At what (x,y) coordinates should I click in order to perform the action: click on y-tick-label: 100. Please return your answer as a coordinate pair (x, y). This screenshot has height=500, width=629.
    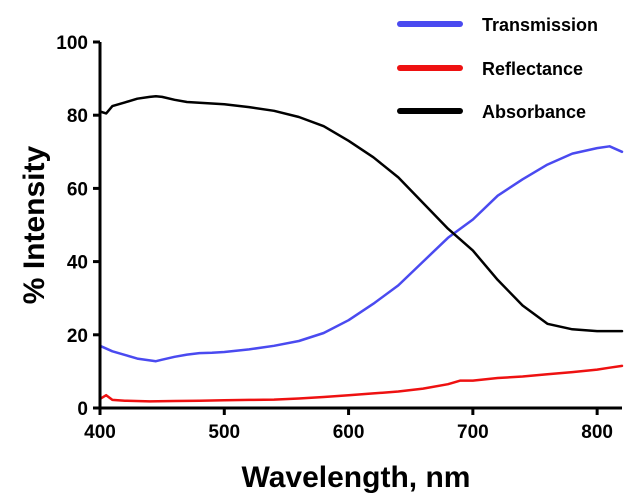
    Looking at the image, I should click on (72, 43).